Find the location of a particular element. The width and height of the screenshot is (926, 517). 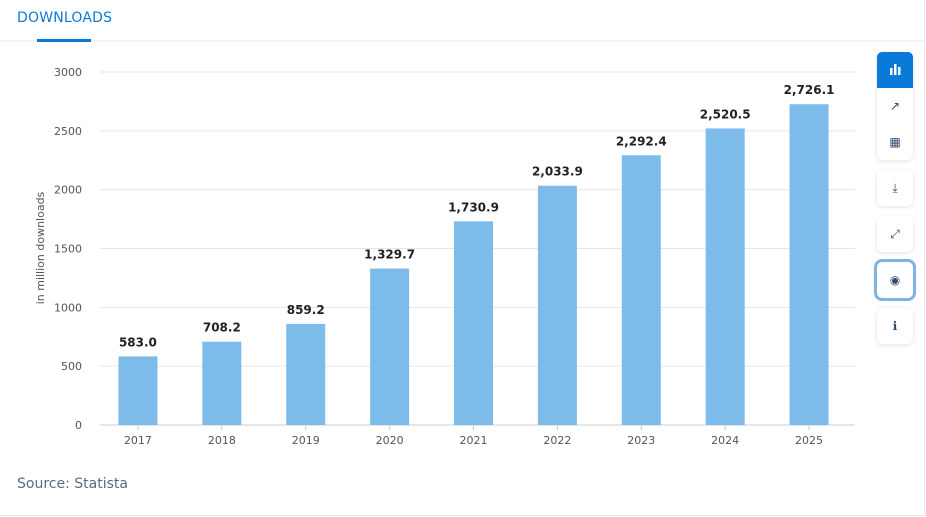

source-text: Source: Statista is located at coordinates (72, 484).